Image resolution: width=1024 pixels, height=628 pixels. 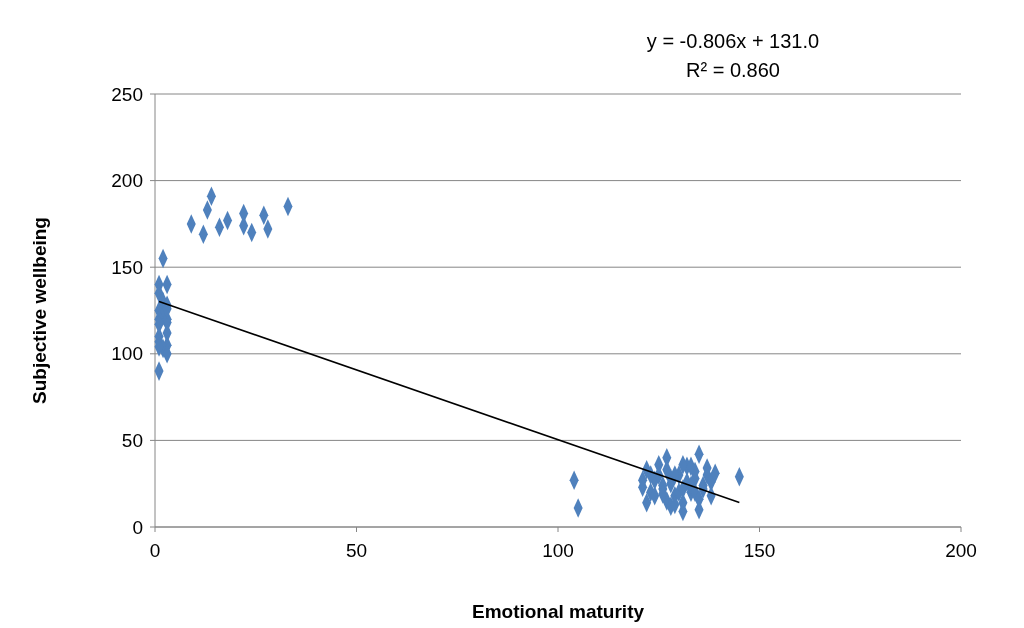 I want to click on x-tick-label: 100, so click(x=558, y=550).